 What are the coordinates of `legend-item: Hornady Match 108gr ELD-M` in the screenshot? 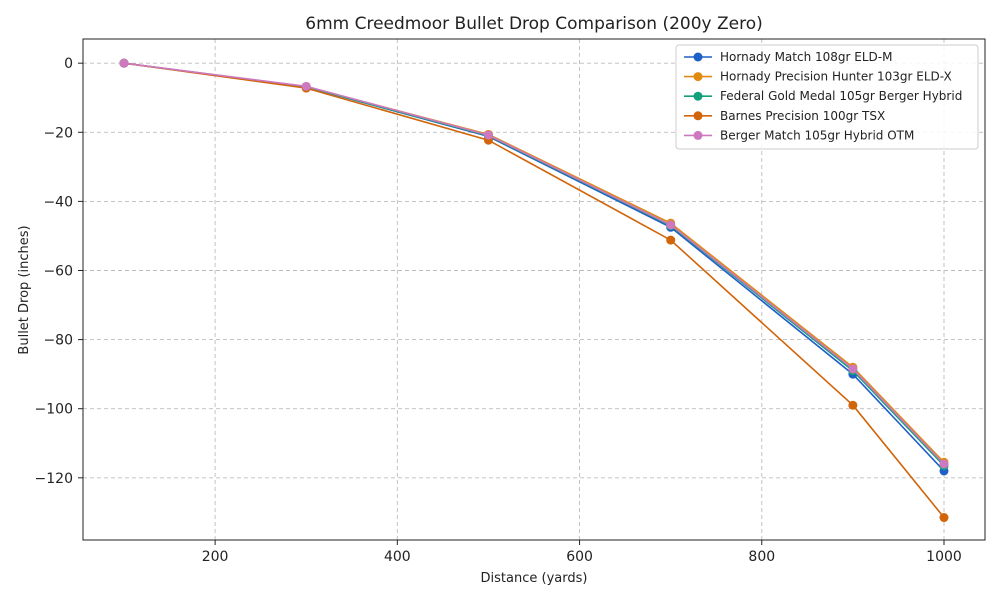 It's located at (788, 57).